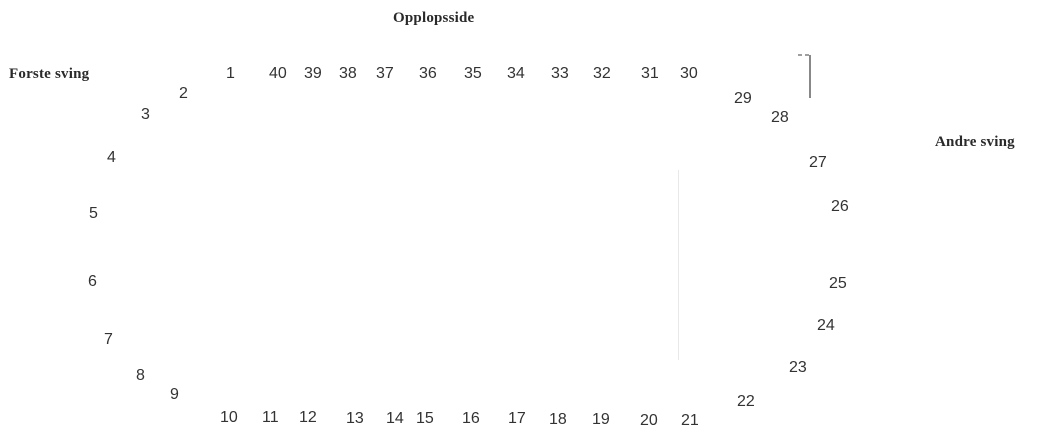 This screenshot has width=1039, height=435. I want to click on position-14: 14, so click(395, 418).